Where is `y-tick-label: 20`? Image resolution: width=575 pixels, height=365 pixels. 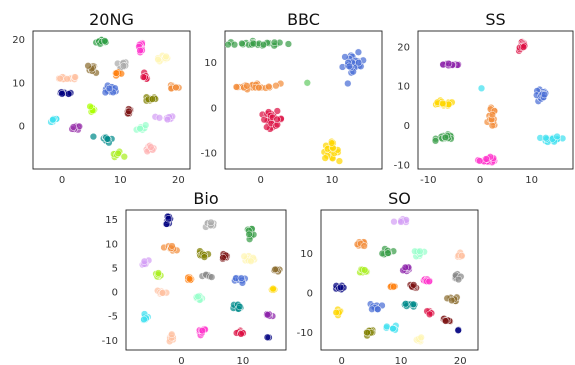
y-tick-label: 20 is located at coordinates (18, 40).